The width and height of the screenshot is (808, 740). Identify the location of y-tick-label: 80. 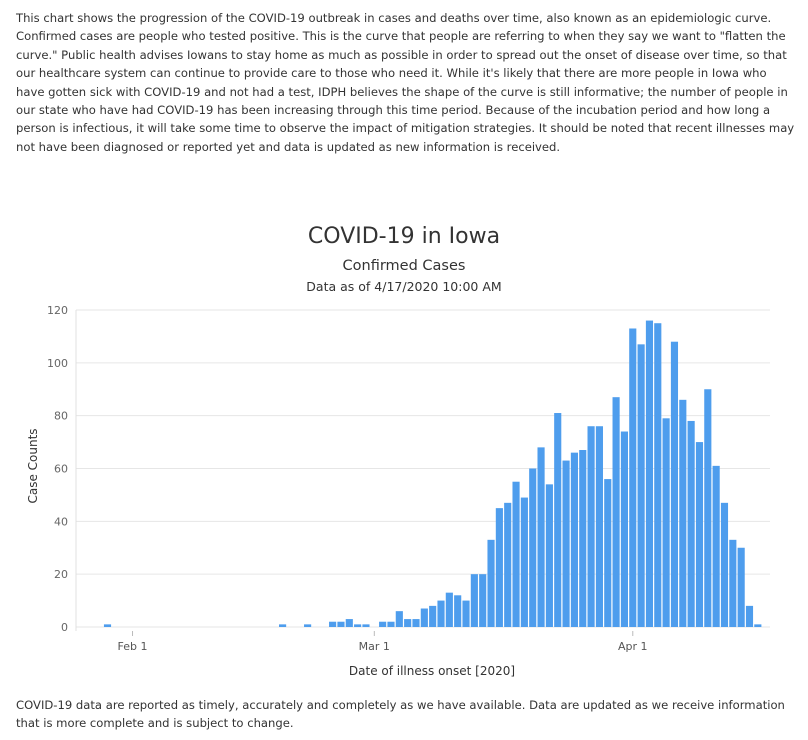
(61, 416).